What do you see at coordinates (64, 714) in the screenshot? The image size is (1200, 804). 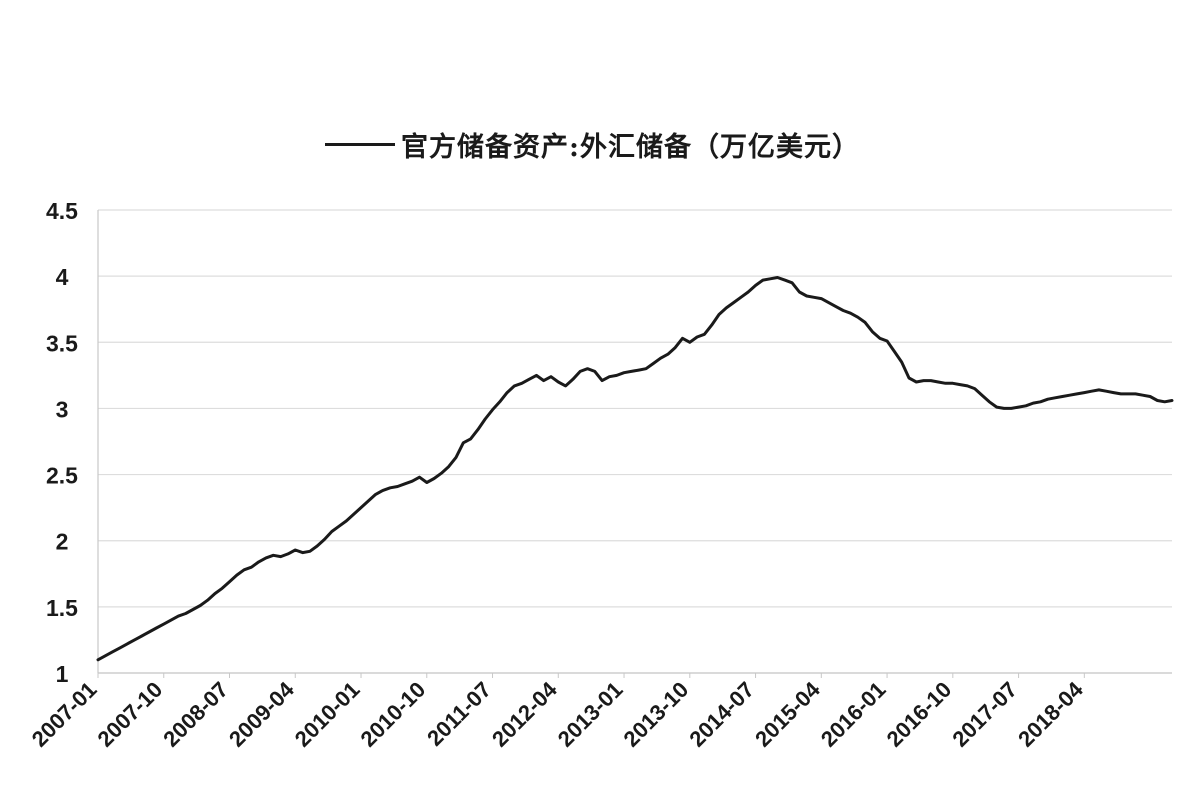 I see `x-tick-label: 2007-01` at bounding box center [64, 714].